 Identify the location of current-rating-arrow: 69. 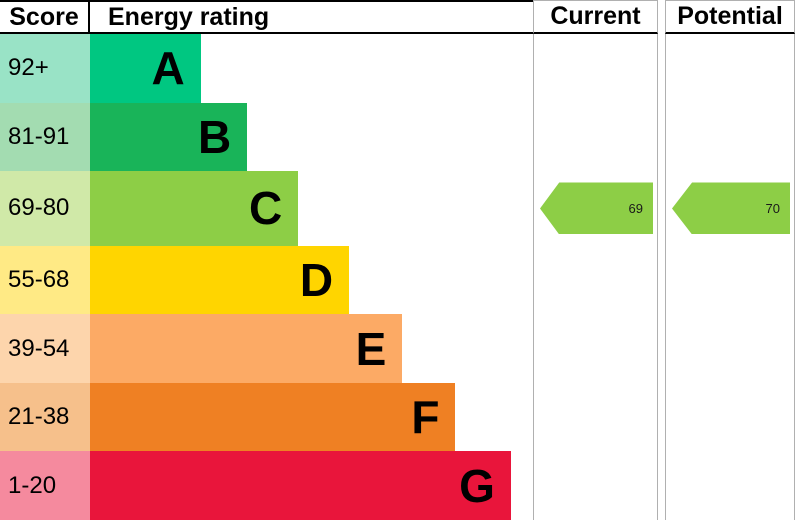
(596, 208).